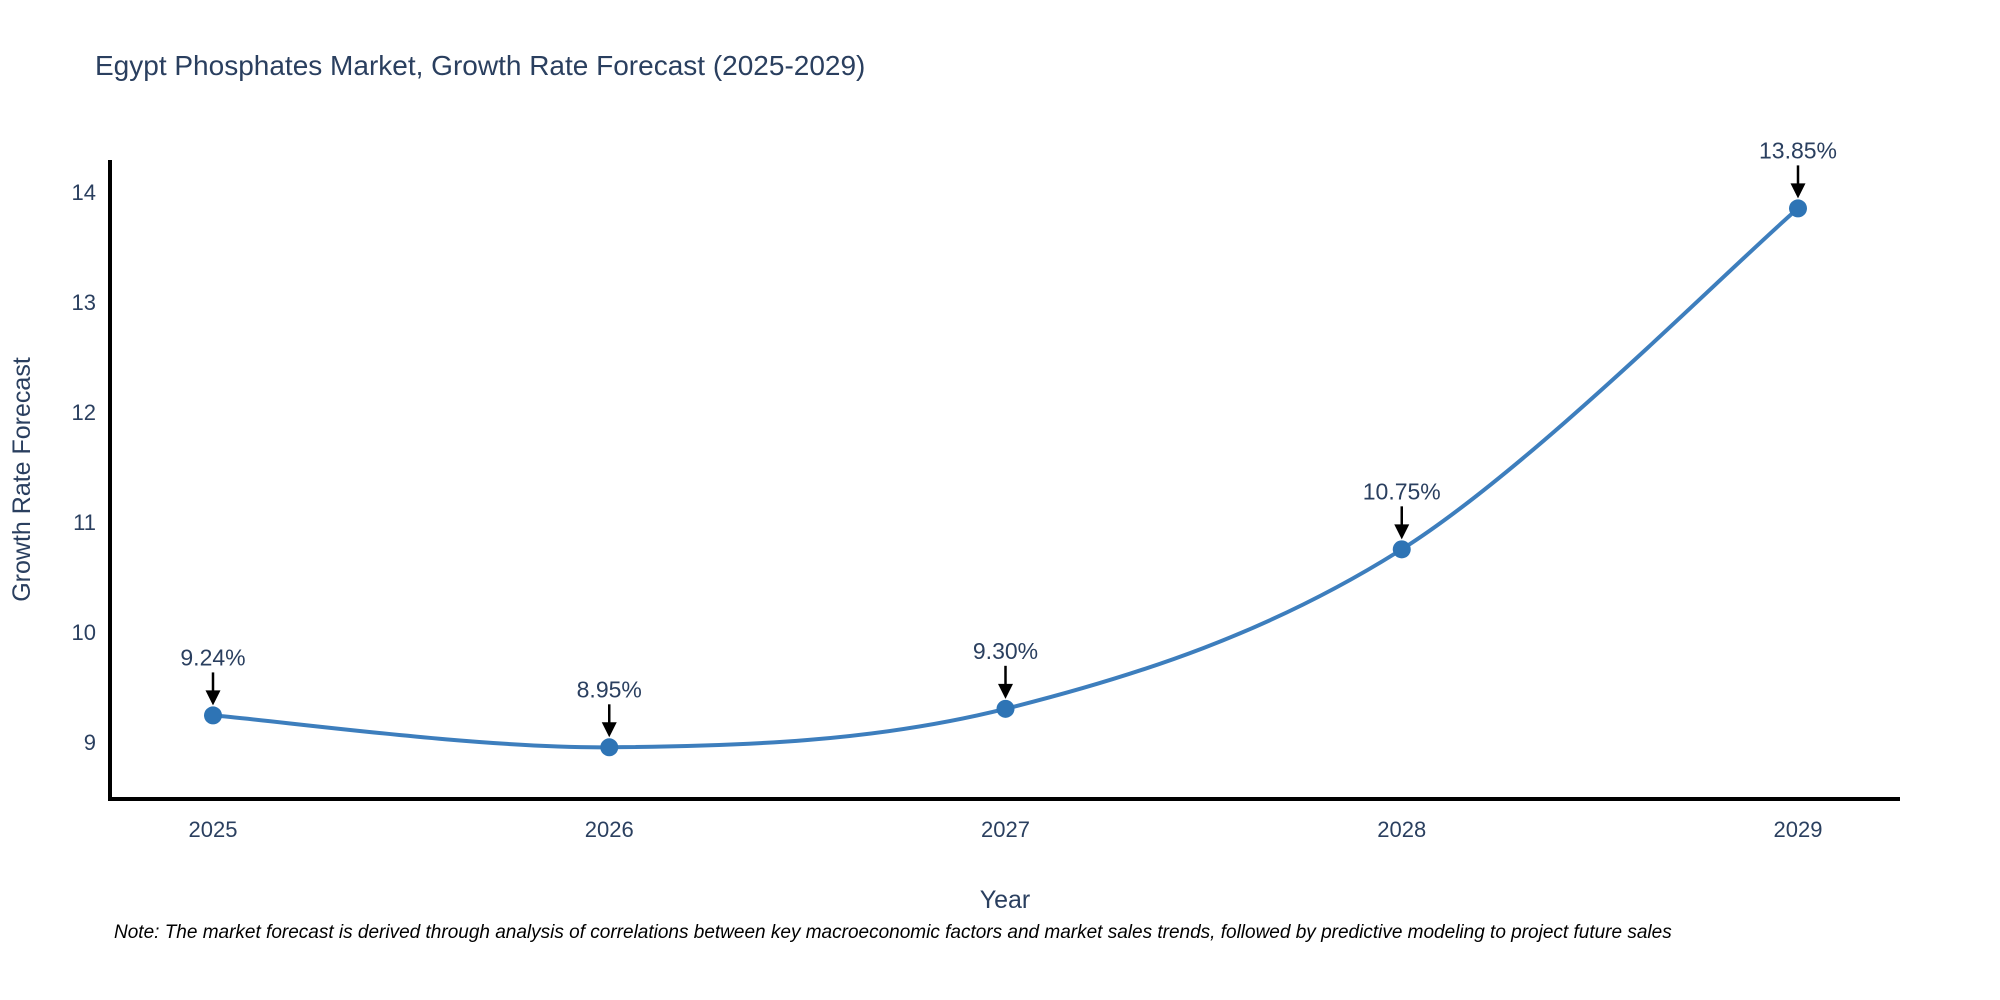 The height and width of the screenshot is (1000, 2000). Describe the element at coordinates (84, 632) in the screenshot. I see `y-tick-label: 10` at that location.